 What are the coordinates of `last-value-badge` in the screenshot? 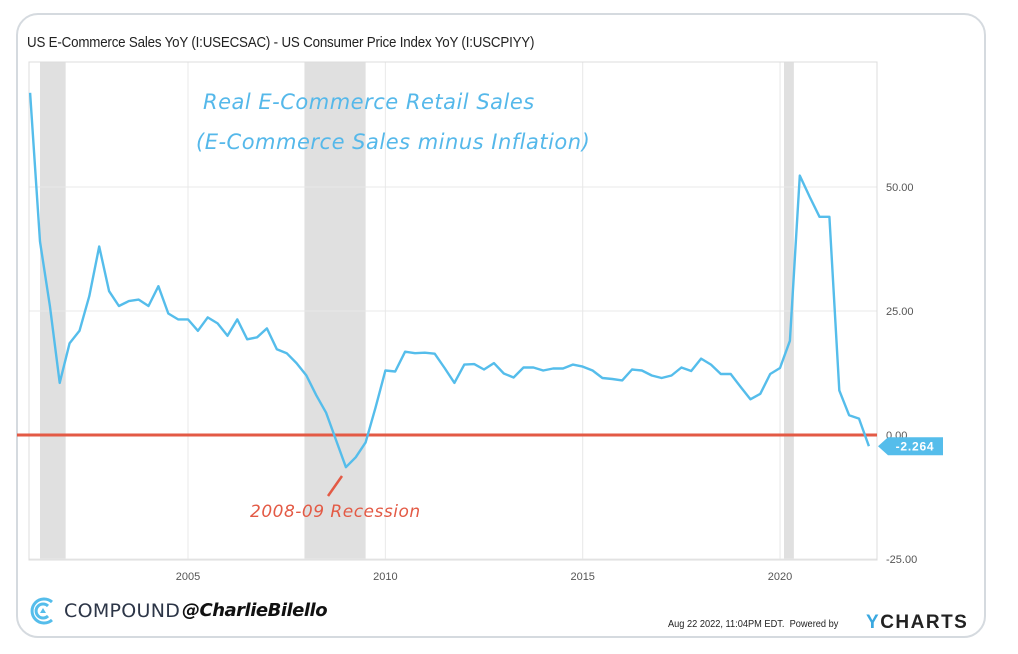 It's located at (910, 446).